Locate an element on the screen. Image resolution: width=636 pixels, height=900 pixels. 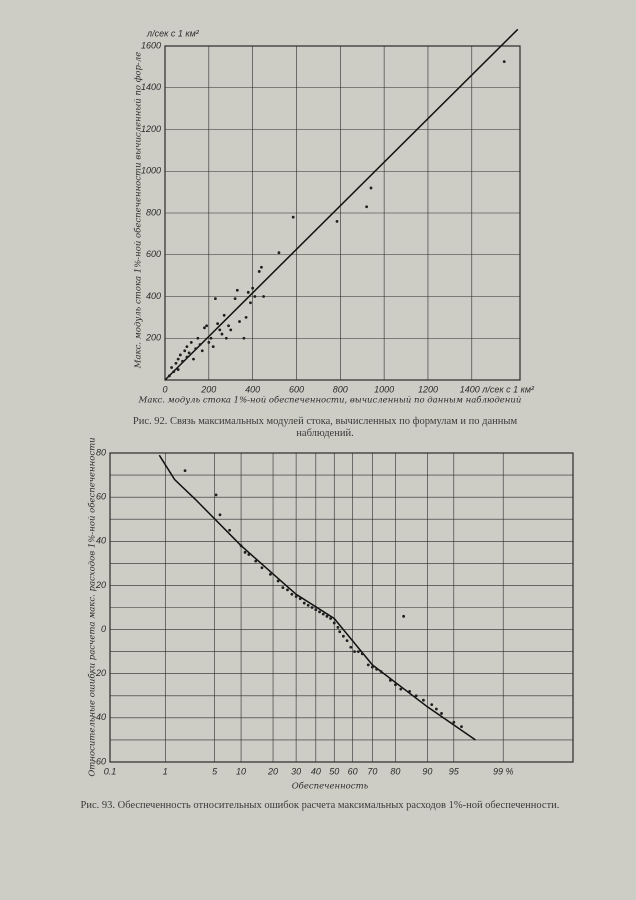
x-tick-label: 30 is located at coordinates (296, 771).